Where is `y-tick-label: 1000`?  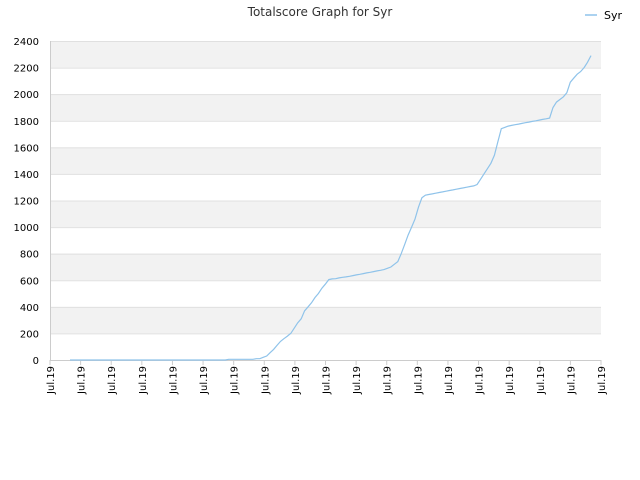 y-tick-label: 1000 is located at coordinates (26, 228).